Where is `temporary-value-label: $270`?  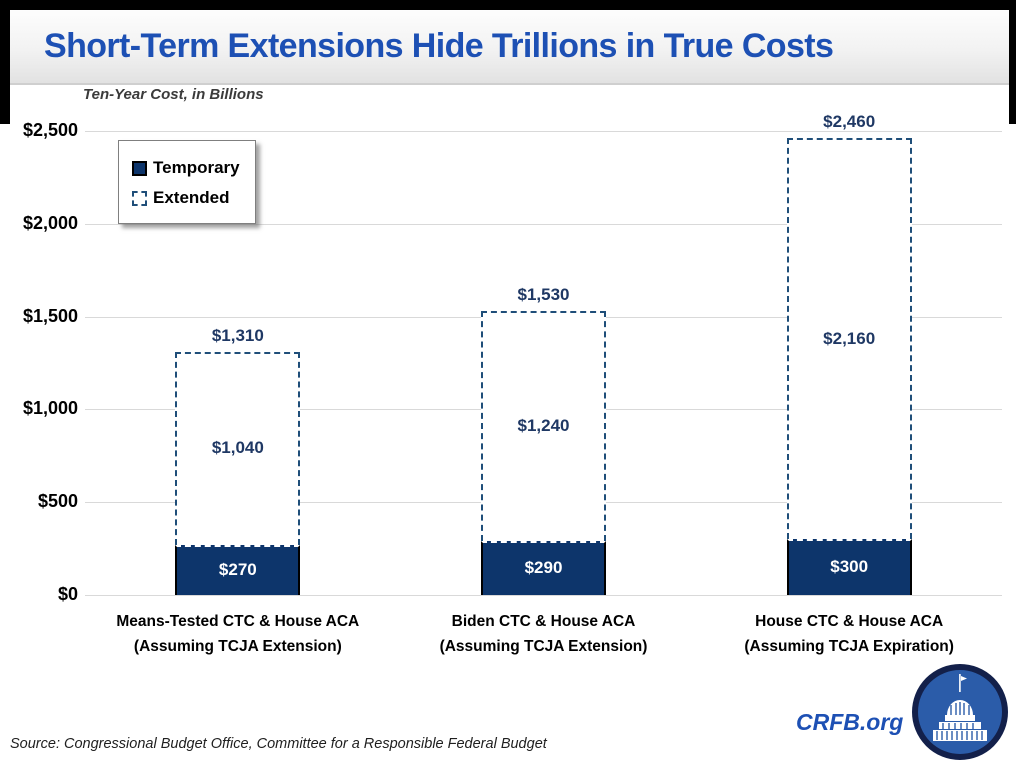
temporary-value-label: $270 is located at coordinates (237, 569).